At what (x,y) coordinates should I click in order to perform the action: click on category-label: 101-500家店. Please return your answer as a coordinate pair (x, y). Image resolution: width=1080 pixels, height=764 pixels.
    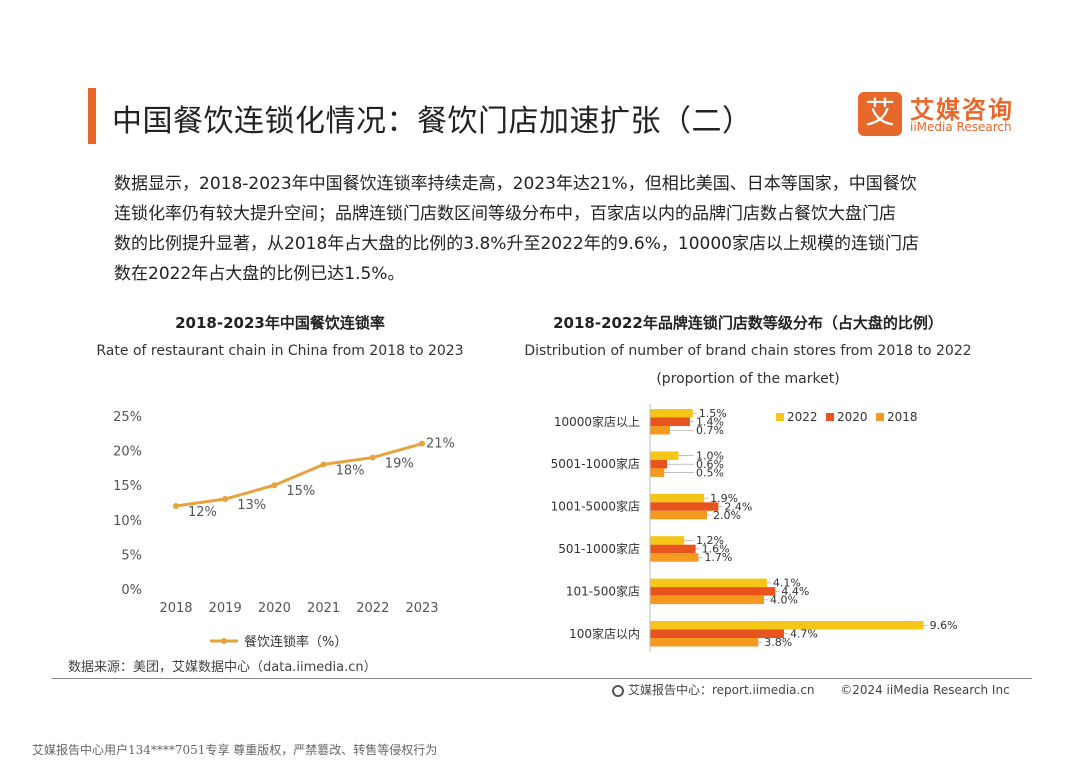
    Looking at the image, I should click on (603, 590).